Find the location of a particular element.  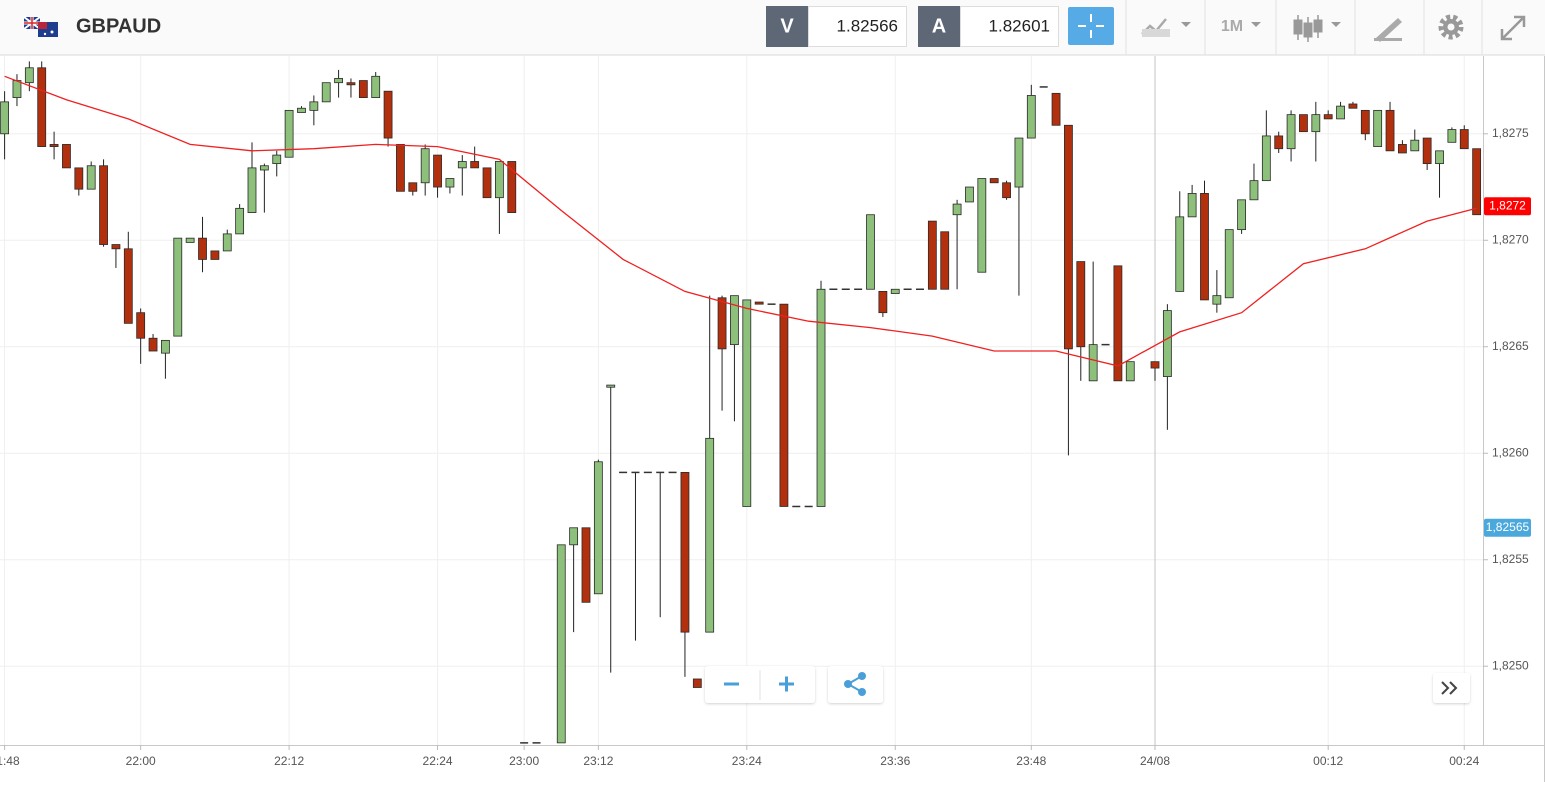

chart-type-button is located at coordinates (1317, 28).